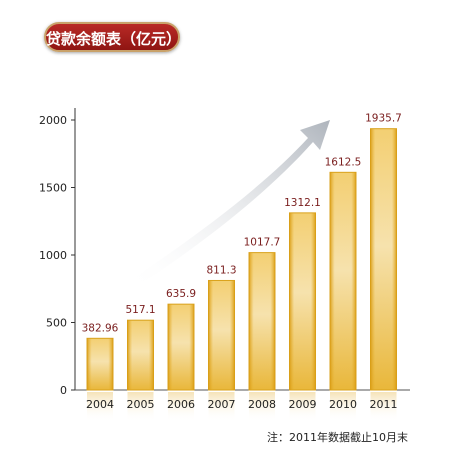 The width and height of the screenshot is (450, 470). Describe the element at coordinates (302, 203) in the screenshot. I see `bar-value-label: 1312.1` at that location.